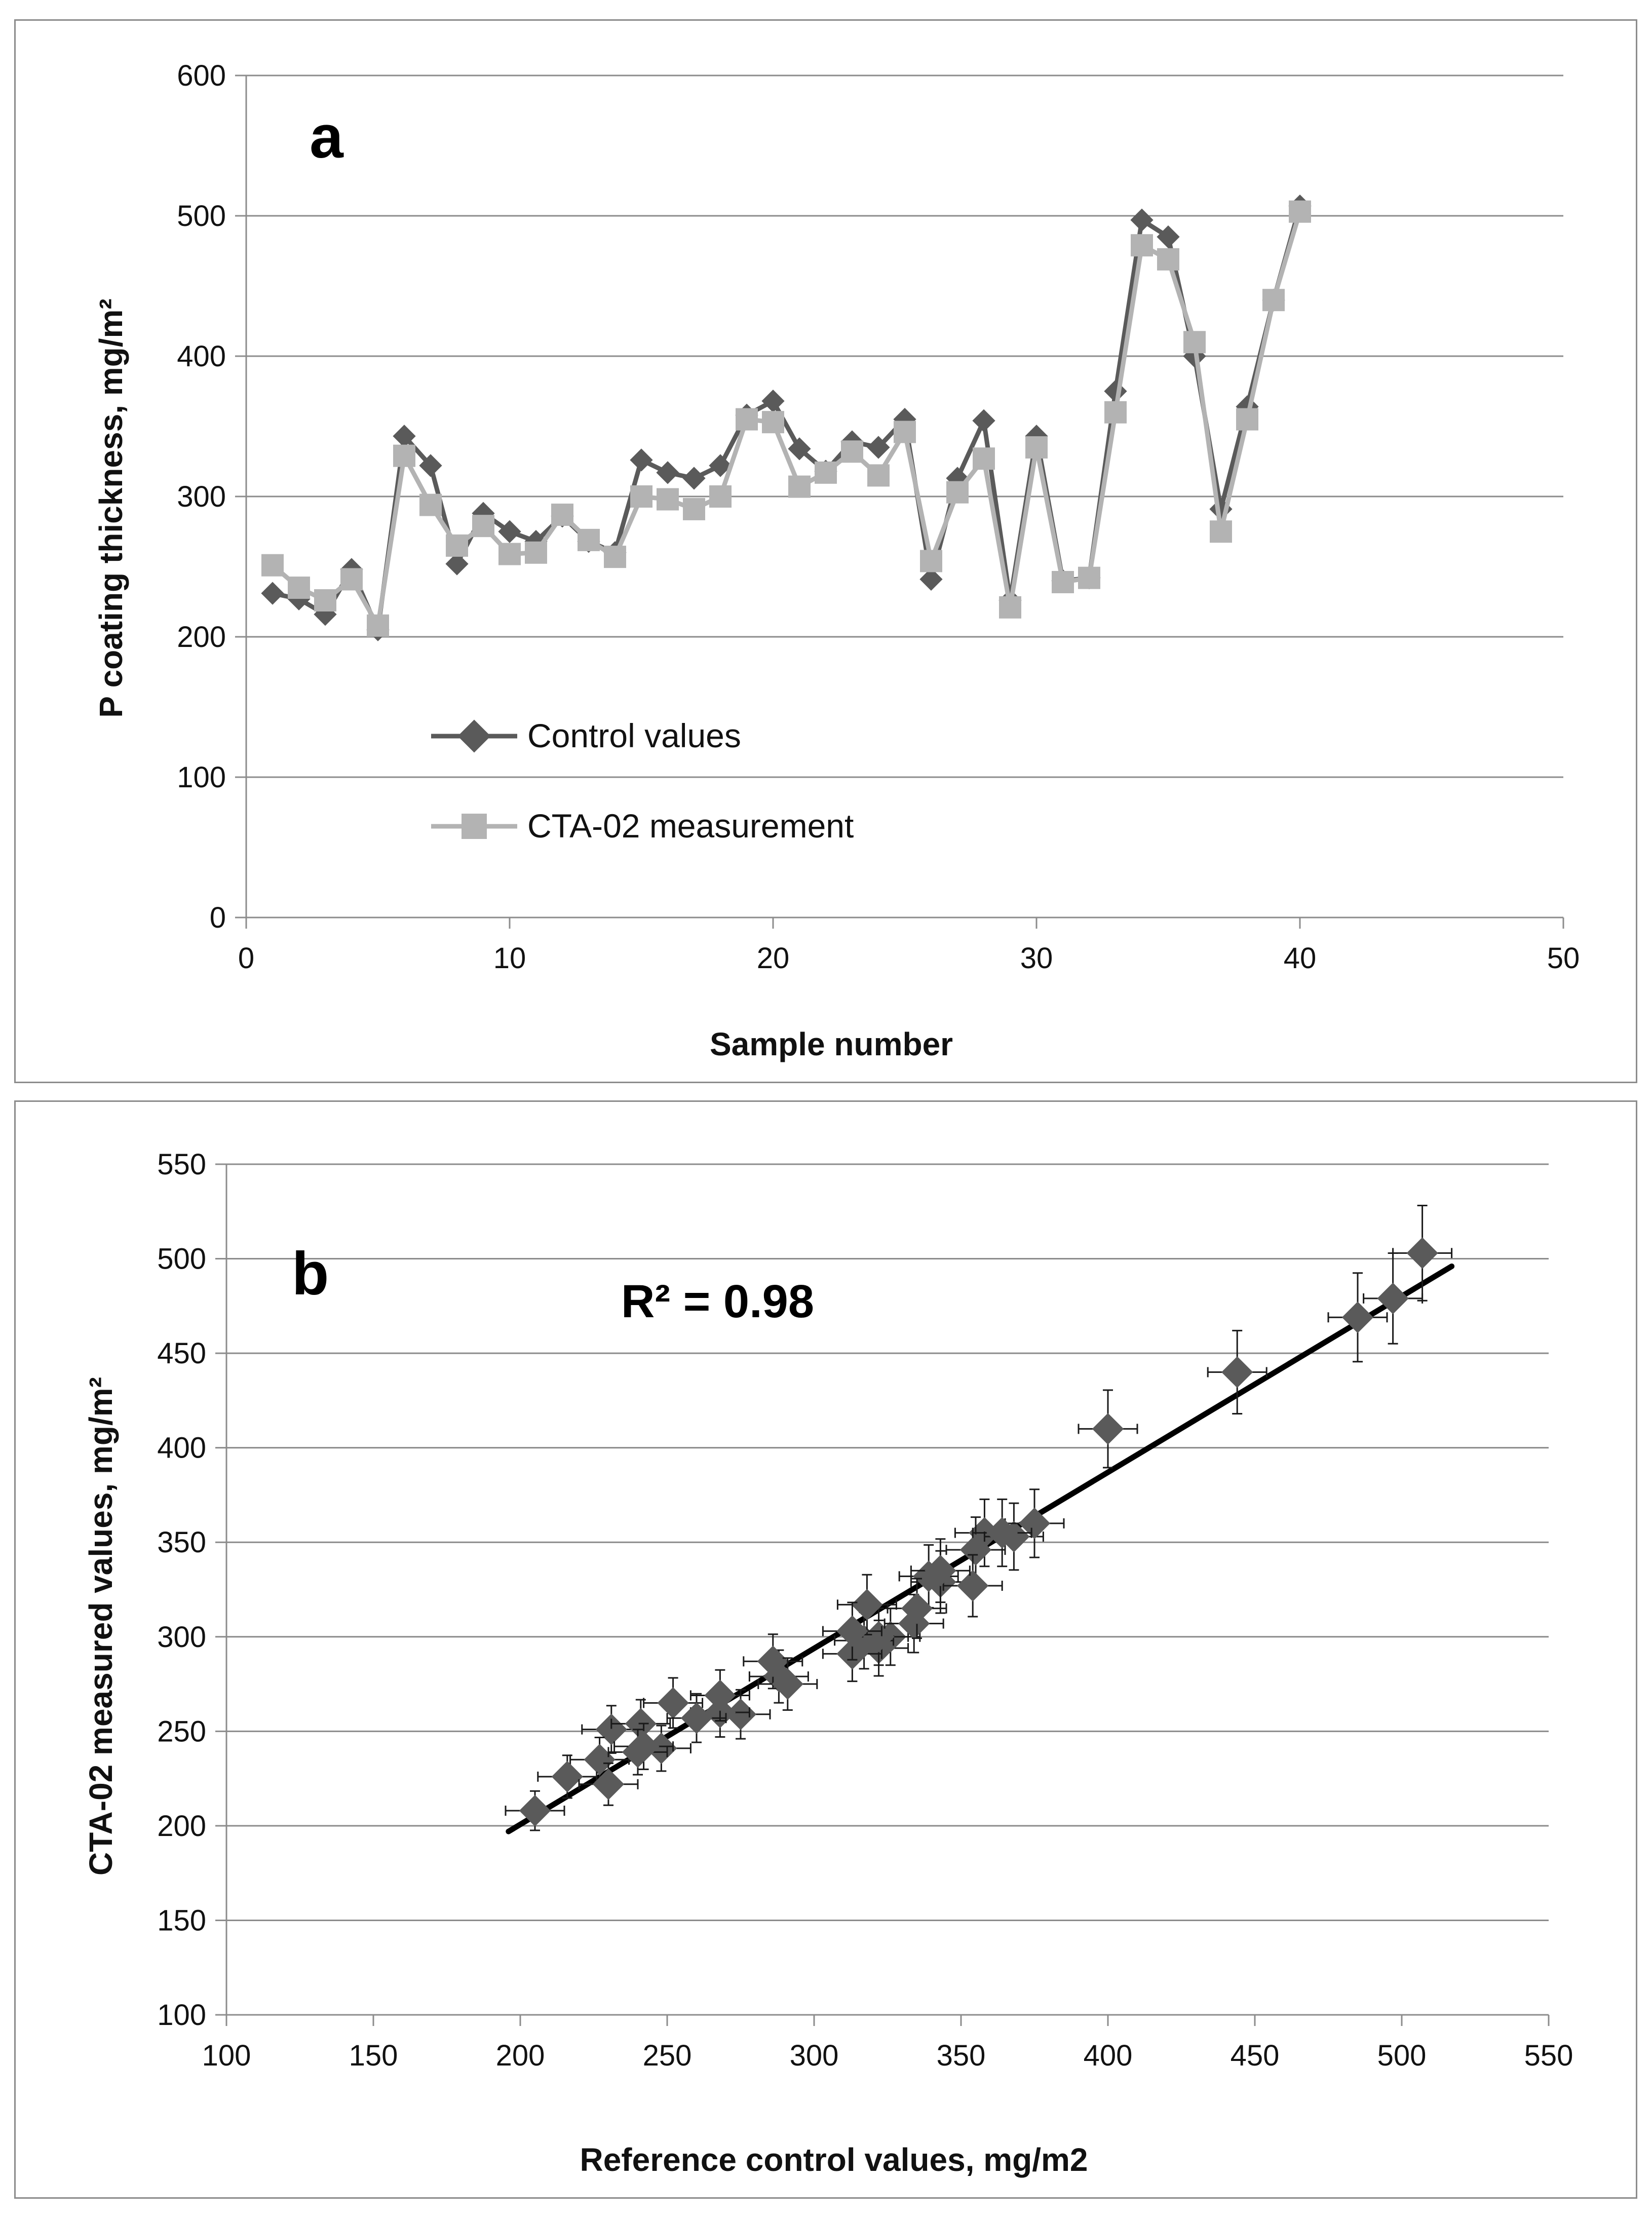  Describe the element at coordinates (201, 75) in the screenshot. I see `y-tick-label: 600` at that location.